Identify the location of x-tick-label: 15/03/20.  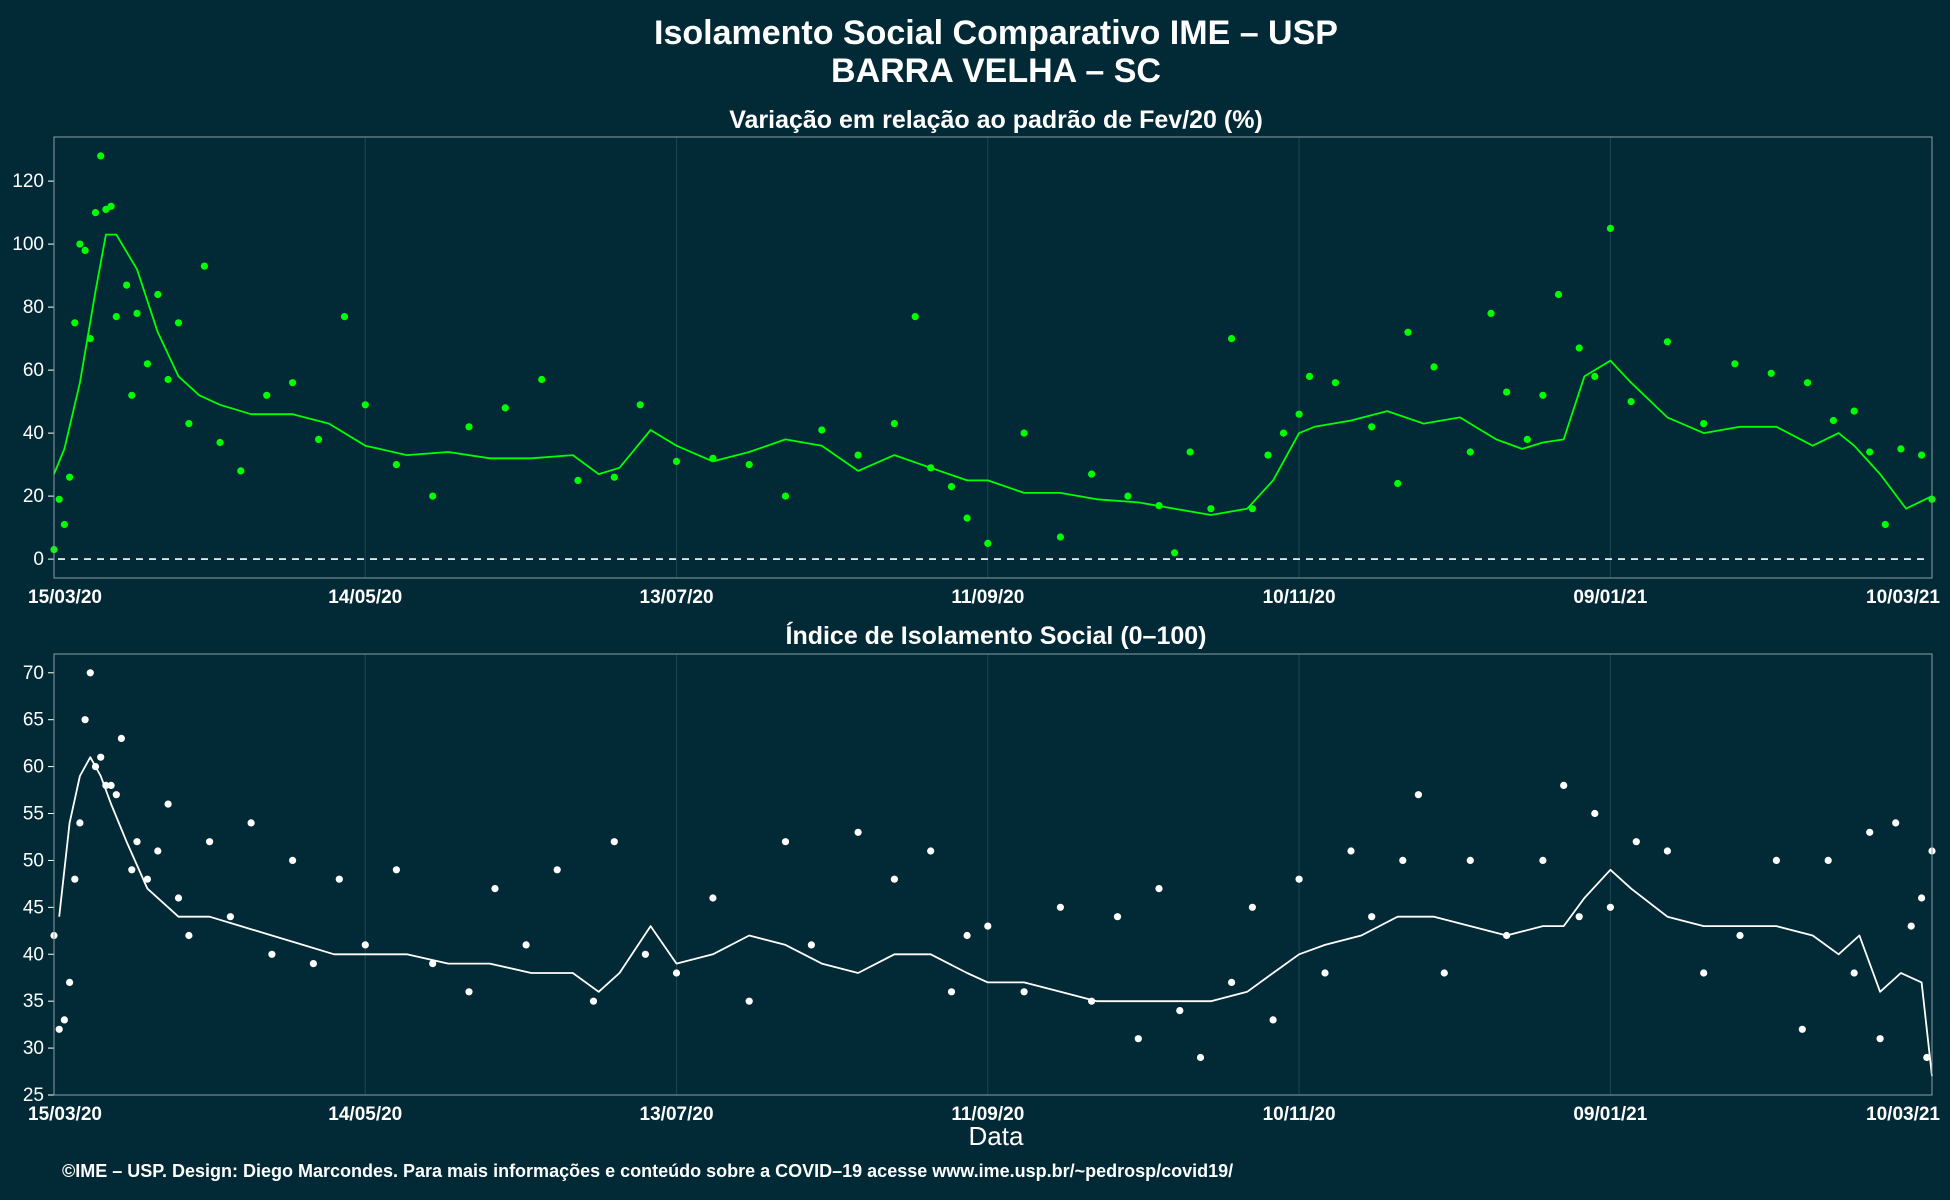
(65, 597).